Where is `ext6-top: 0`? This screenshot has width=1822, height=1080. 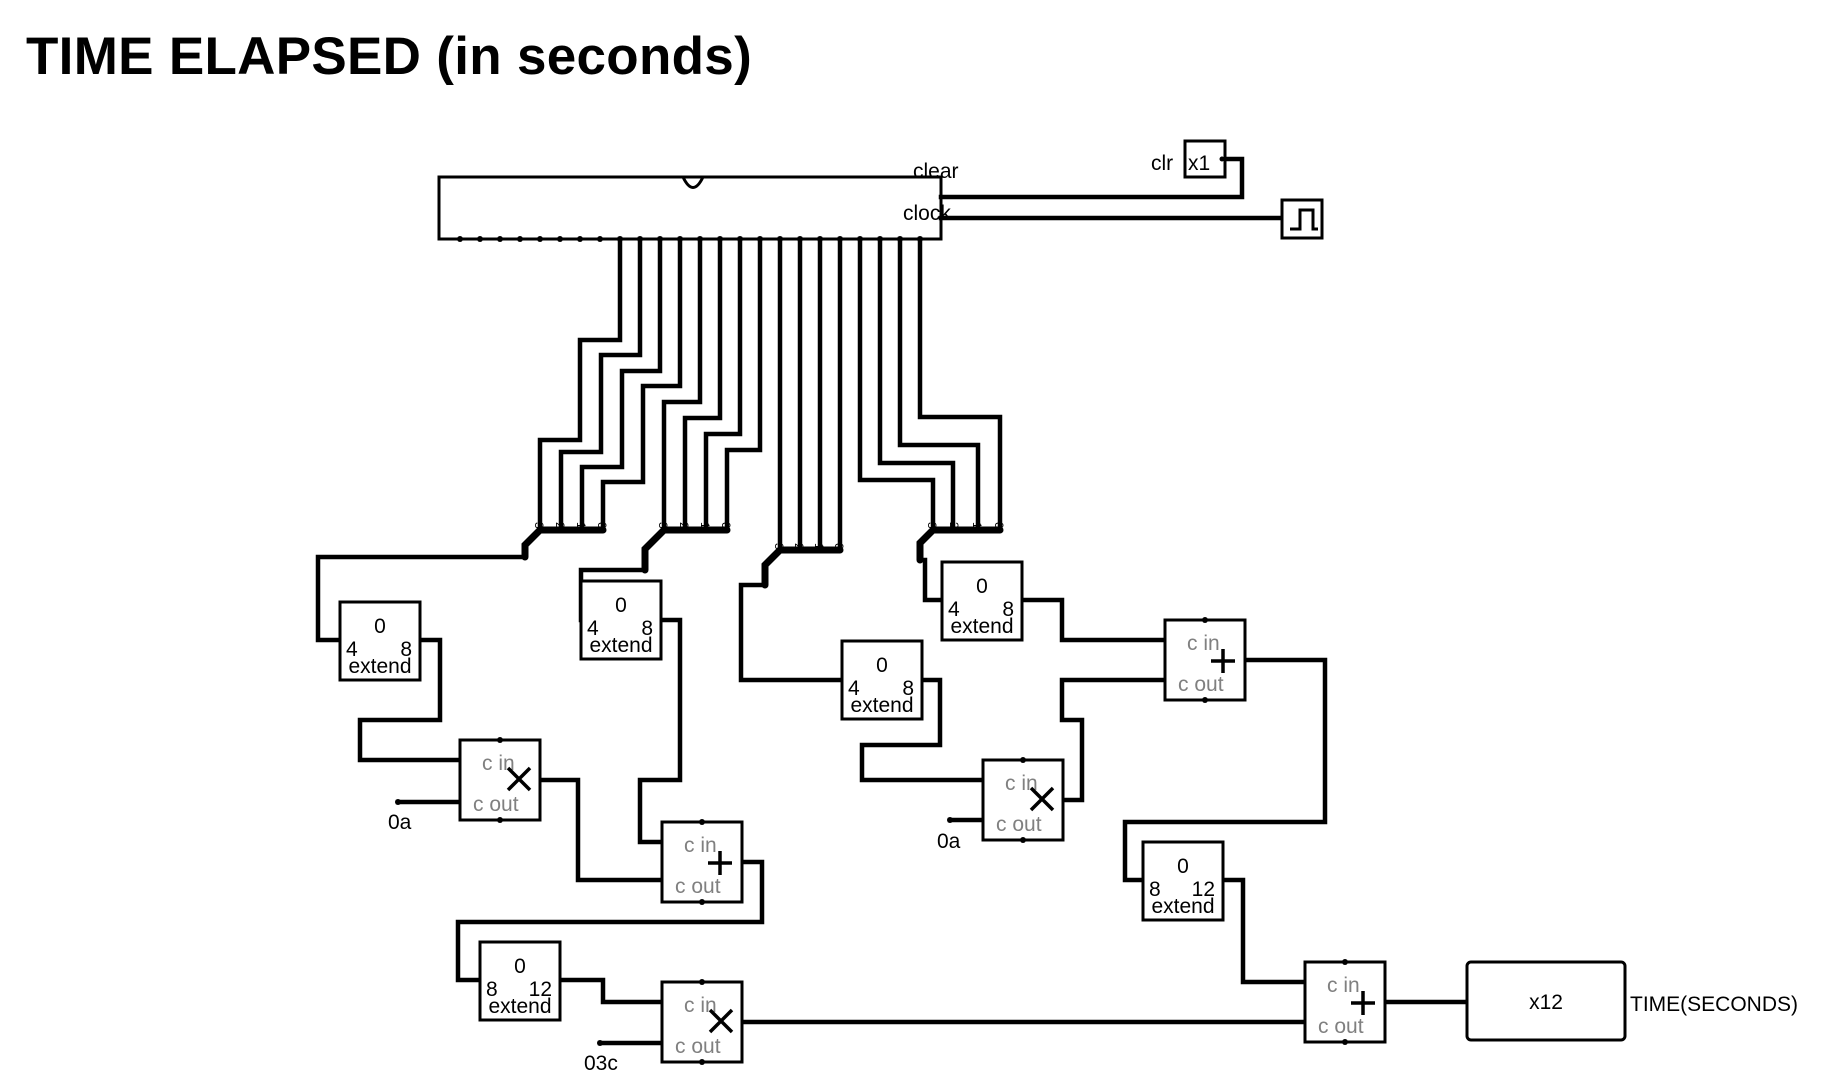
ext6-top: 0 is located at coordinates (1183, 866).